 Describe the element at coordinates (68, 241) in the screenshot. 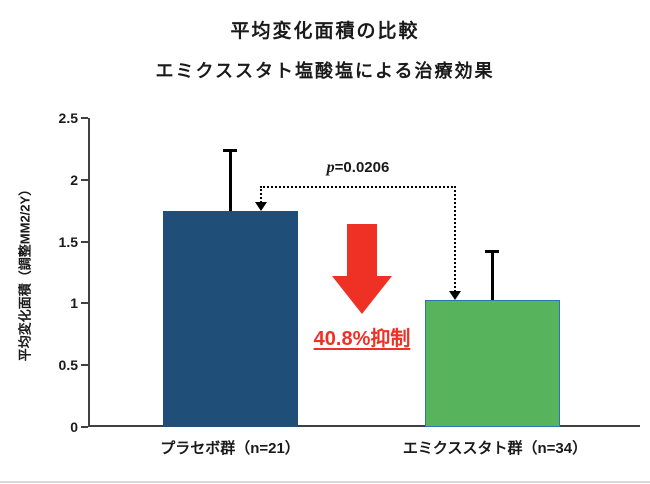

I see `y-tick-label: 1.5` at that location.